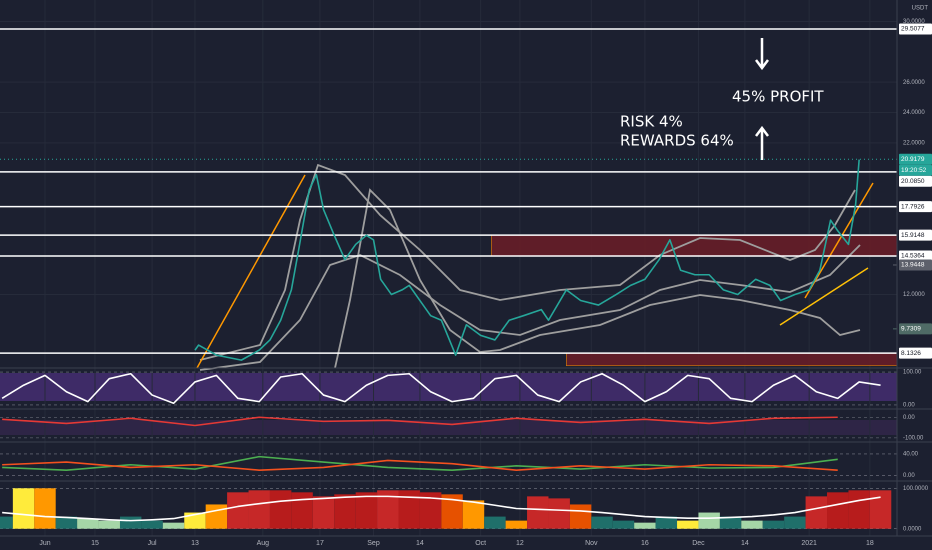  Describe the element at coordinates (911, 454) in the screenshot. I see `indicator-tick-label: 40.00` at that location.